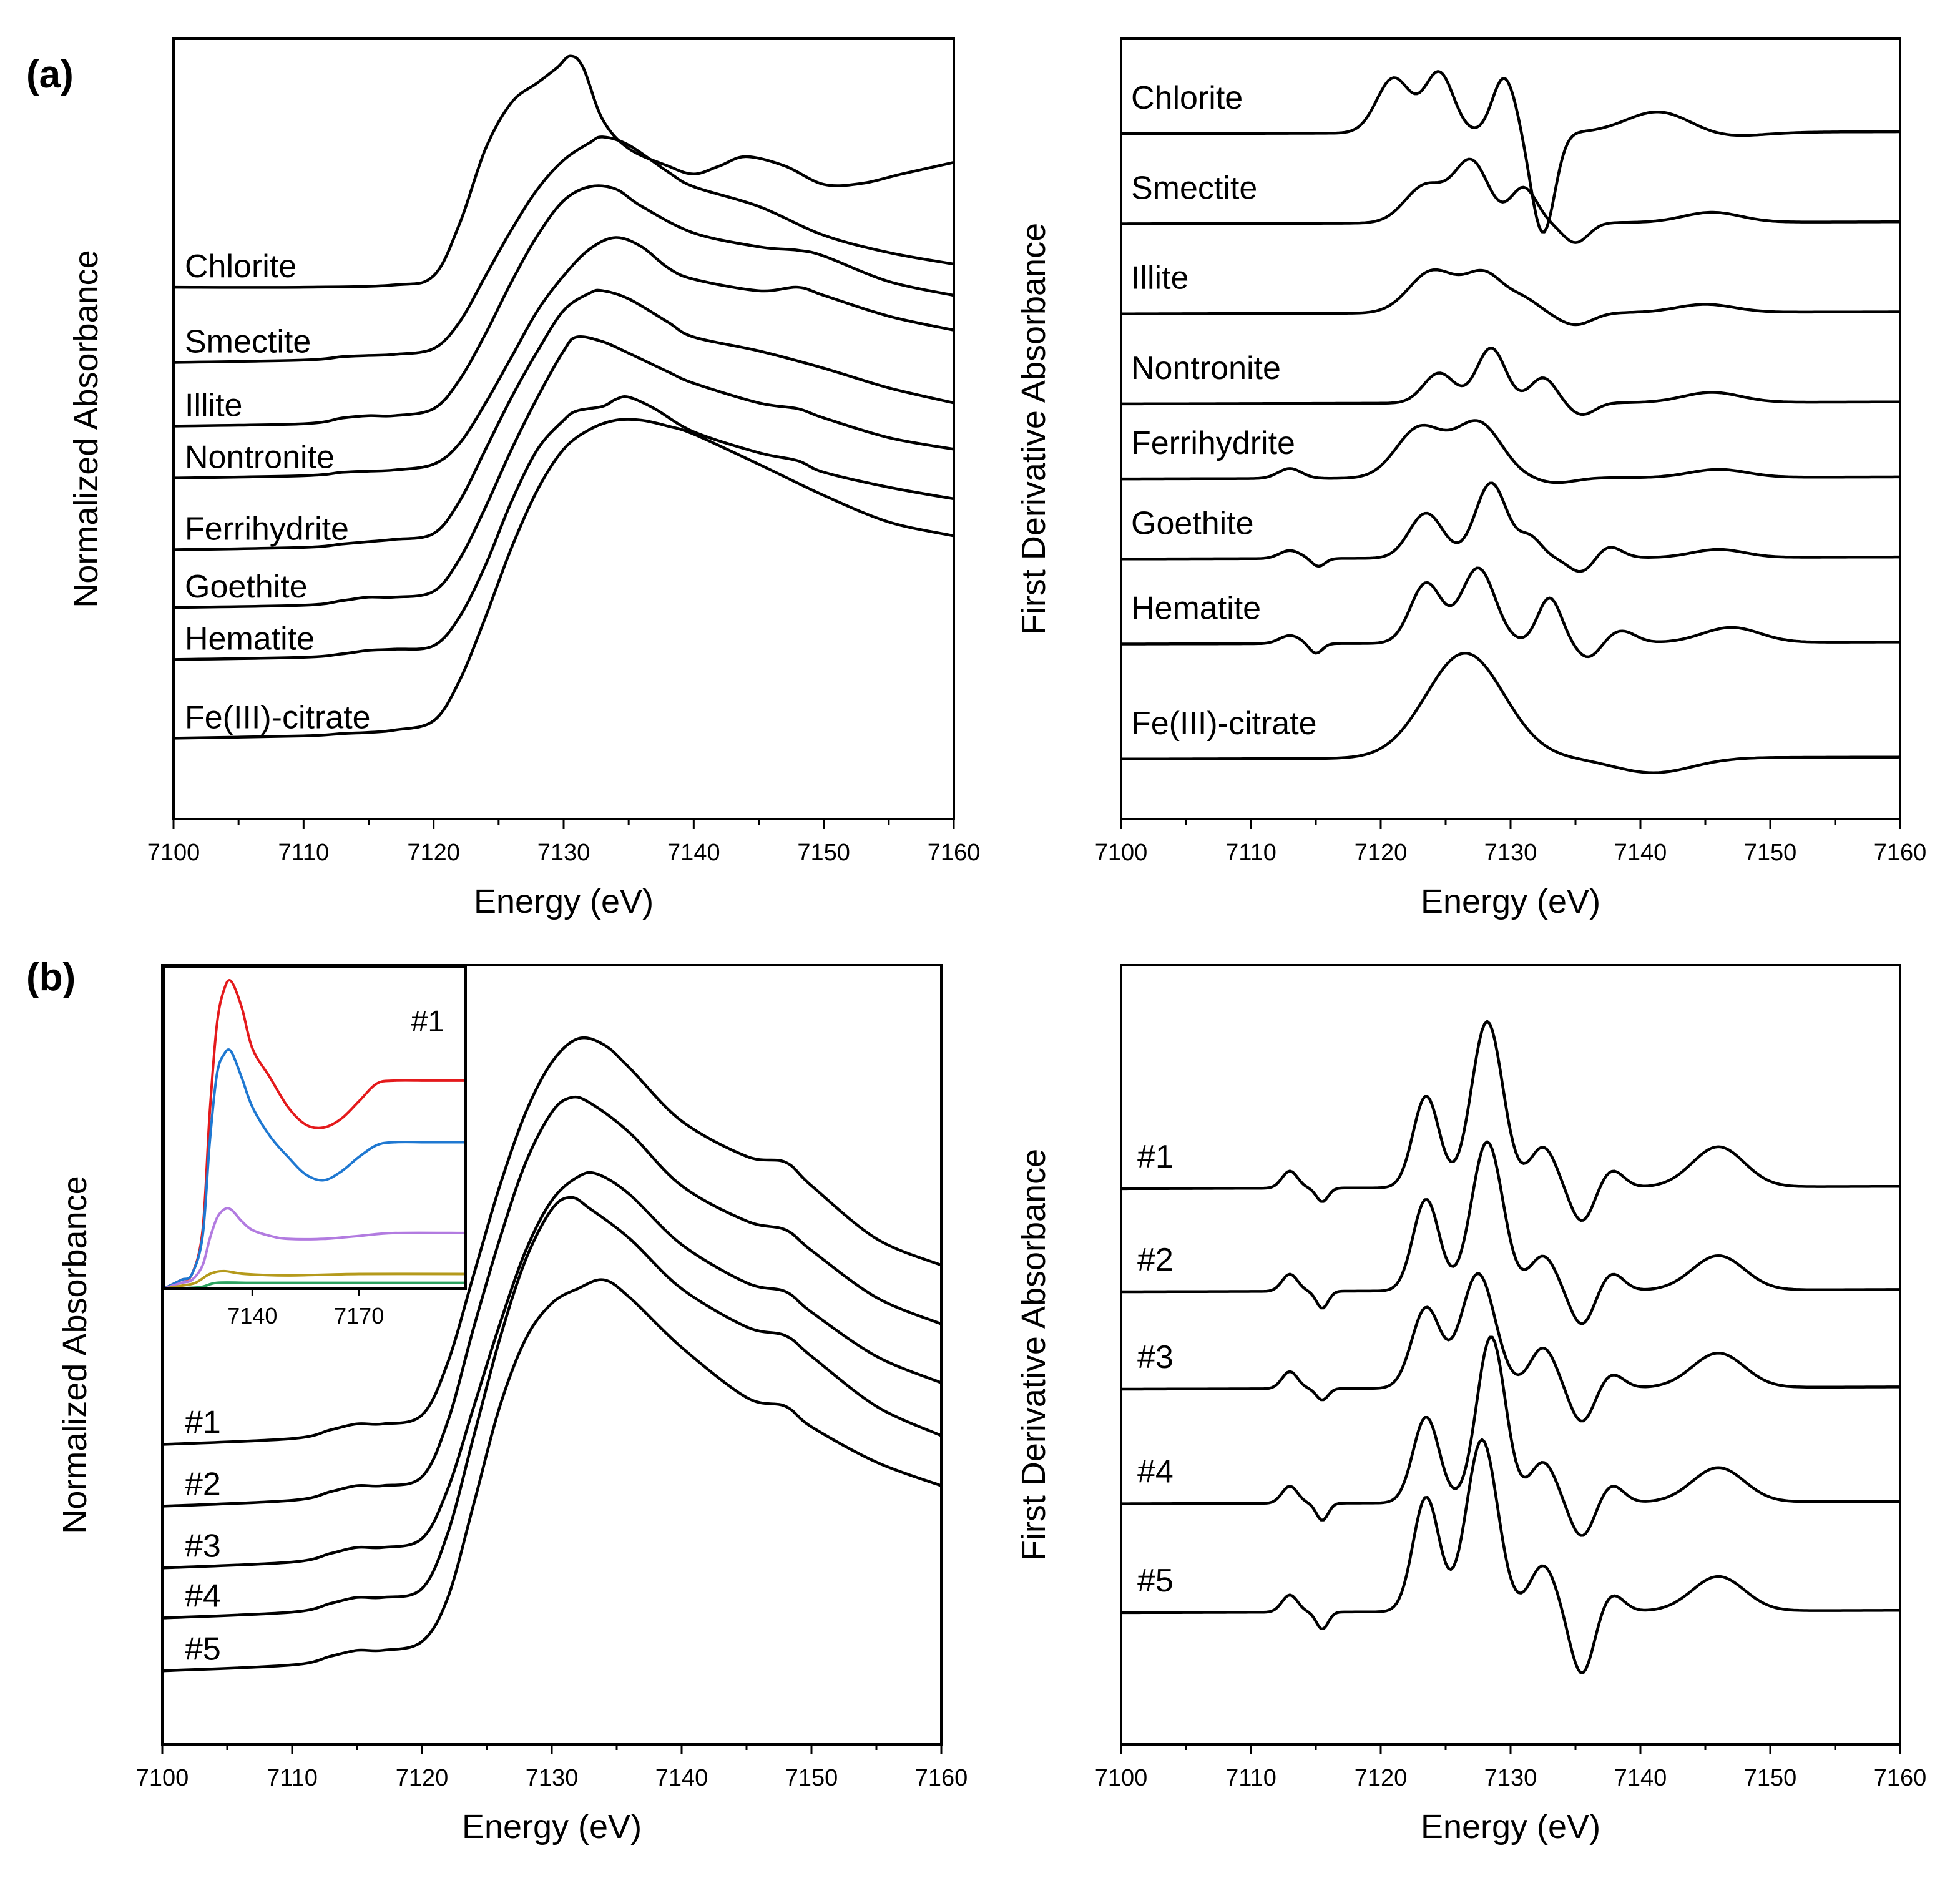 The image size is (1960, 1888). I want to click on inset-series-blue, so click(314, 1167).